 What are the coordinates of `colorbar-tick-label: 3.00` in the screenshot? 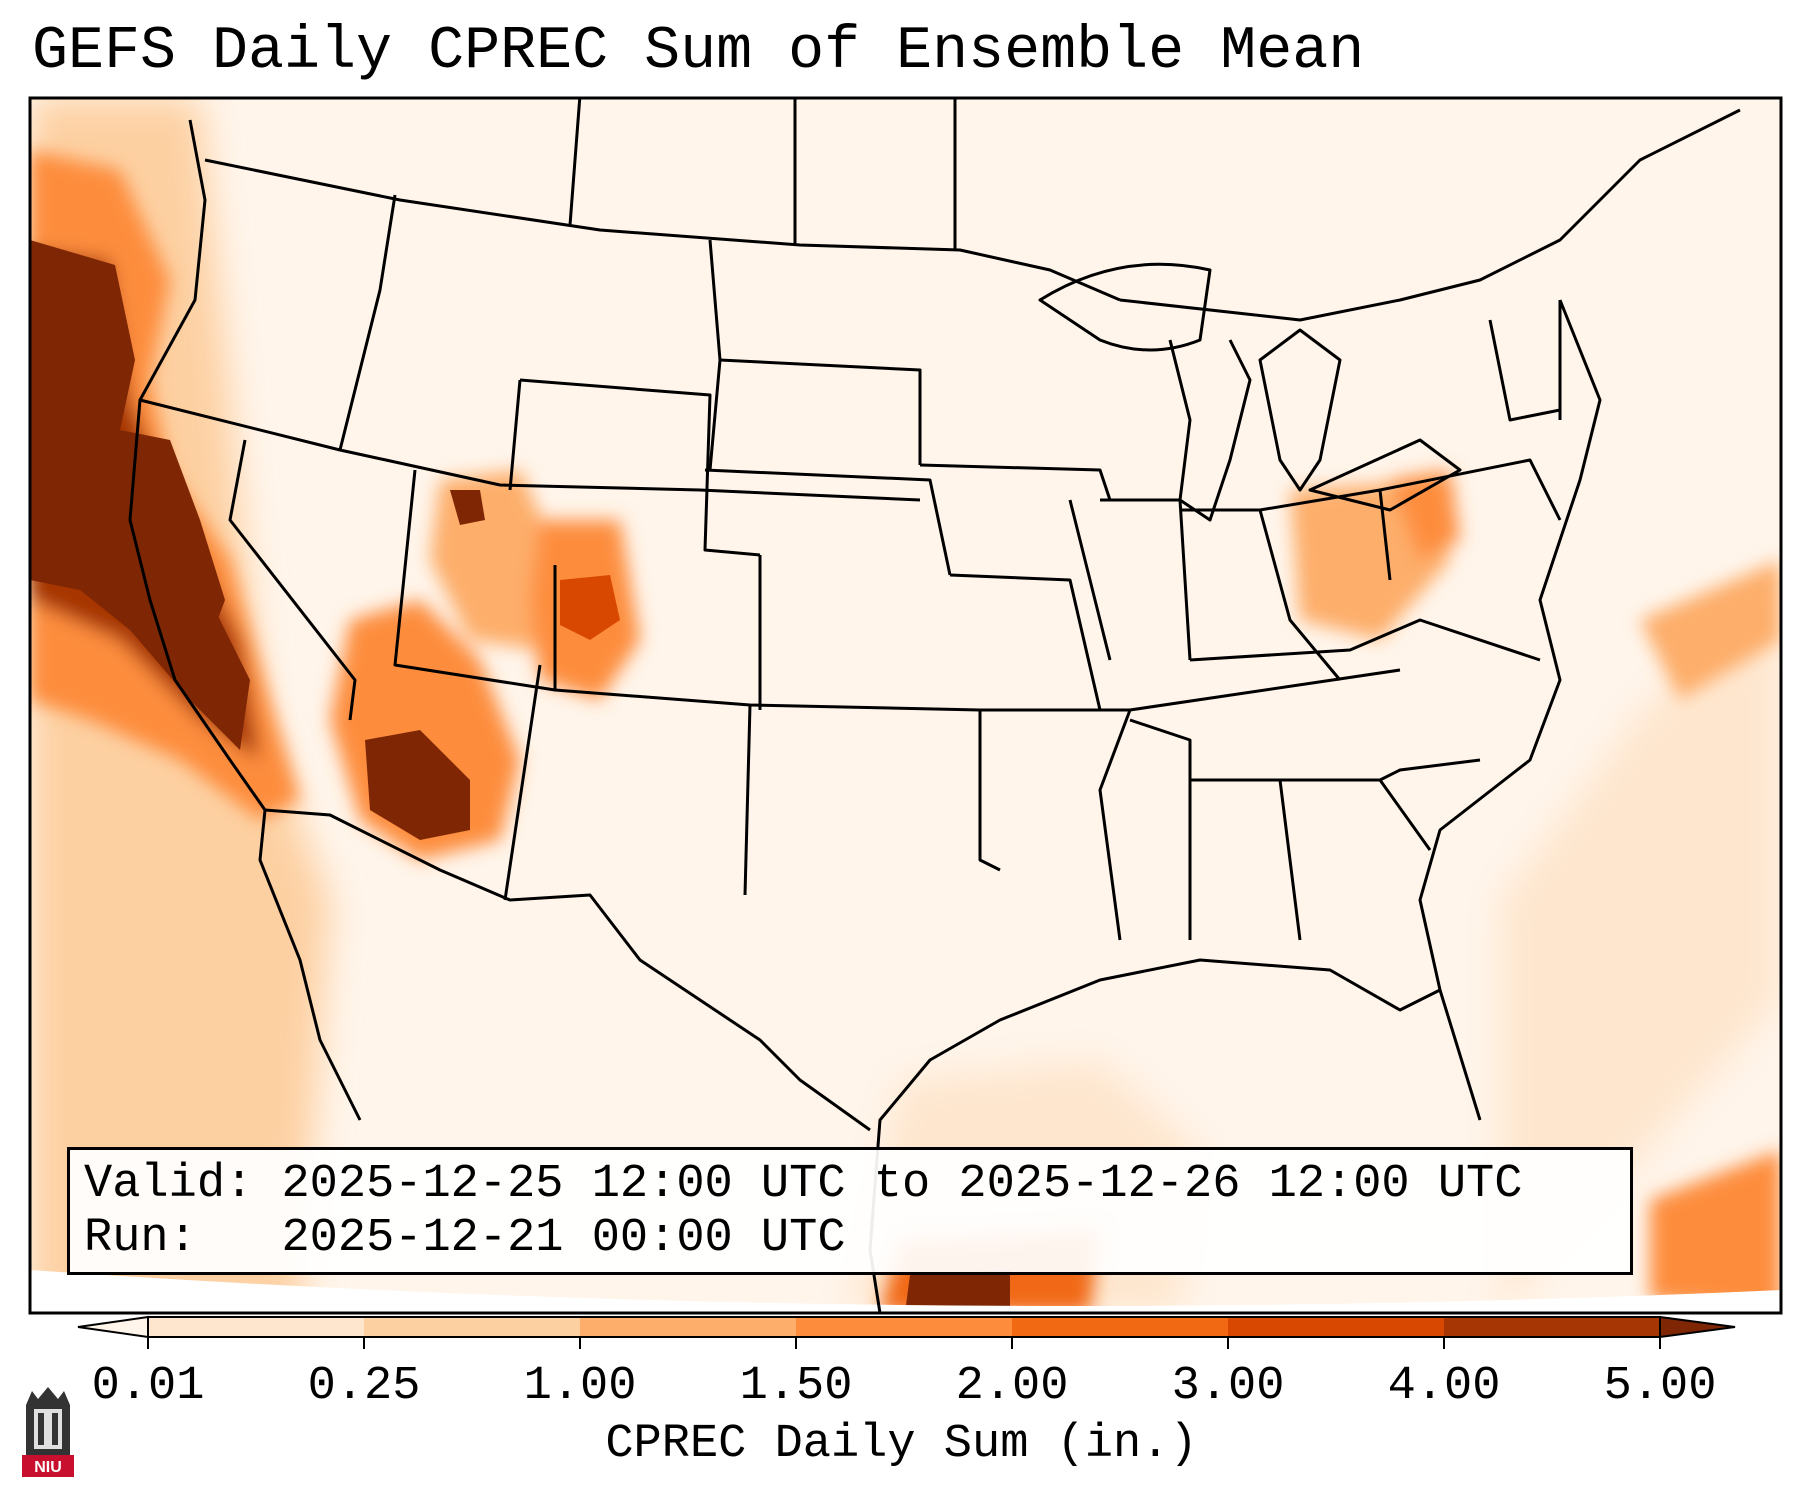 It's located at (1228, 1386).